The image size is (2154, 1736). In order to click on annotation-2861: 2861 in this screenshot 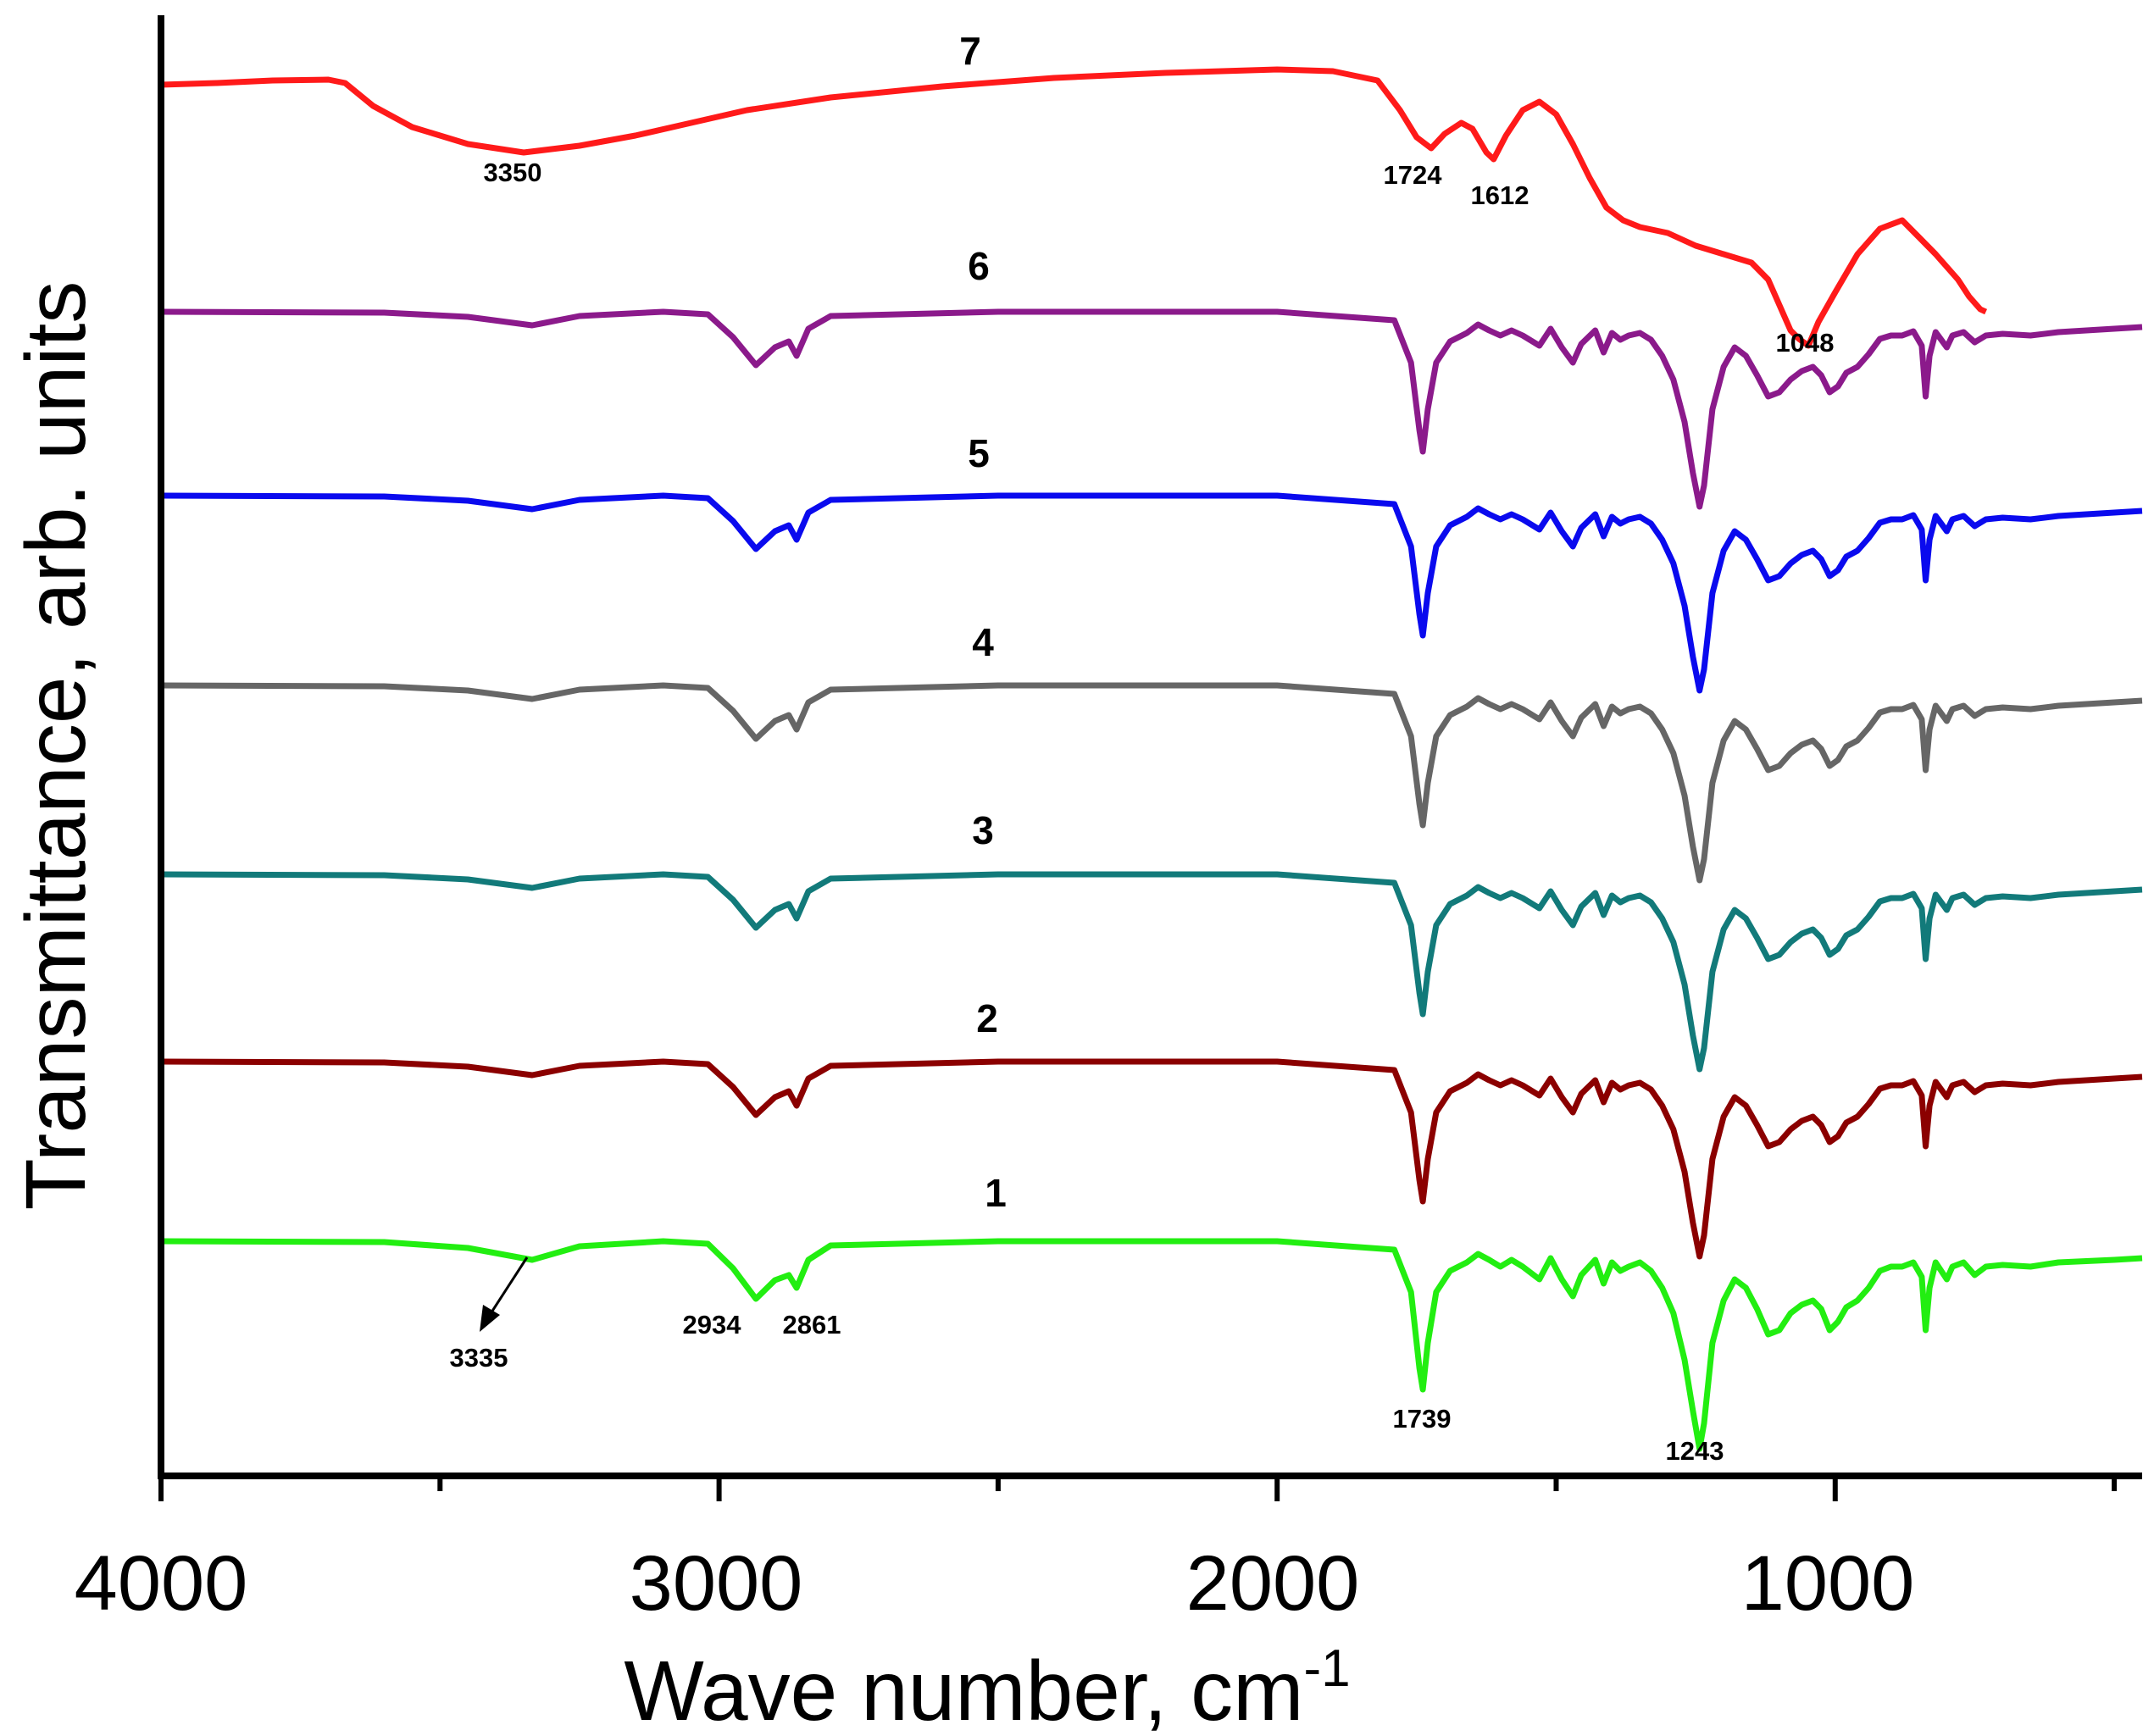, I will do `click(812, 1324)`.